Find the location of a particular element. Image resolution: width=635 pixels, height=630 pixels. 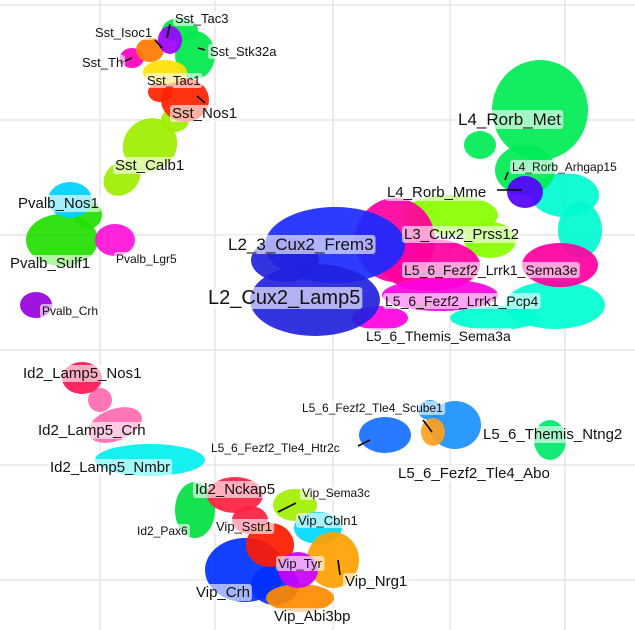

cluster-label: Id2_Lamp5_Nos1 is located at coordinates (82, 373).